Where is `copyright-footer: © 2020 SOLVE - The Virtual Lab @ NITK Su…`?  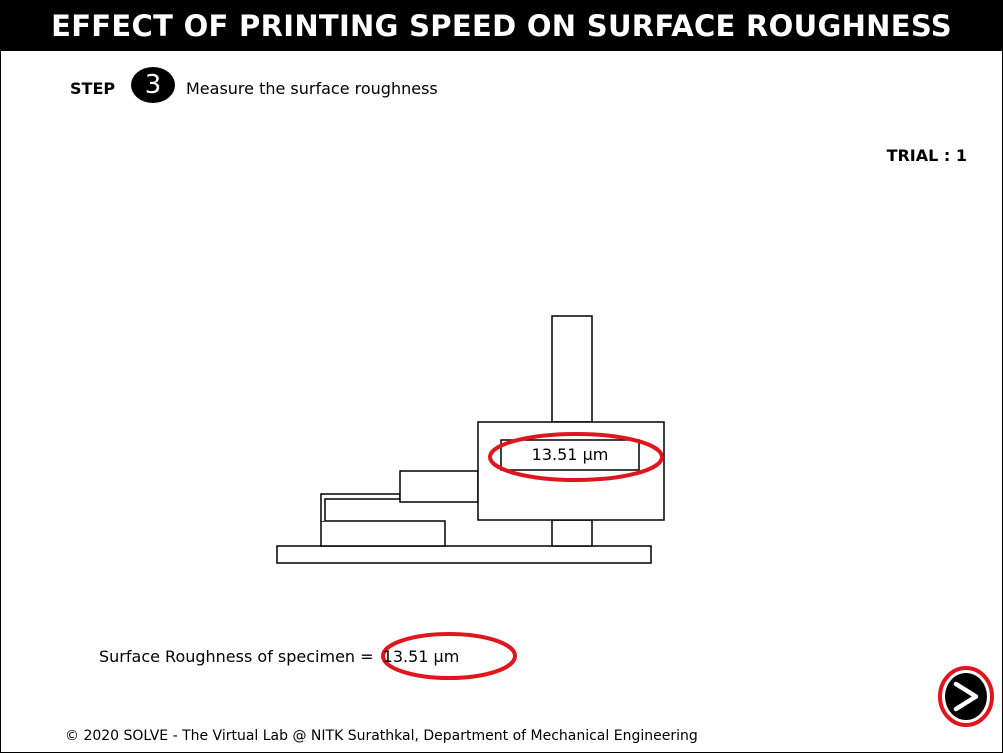 copyright-footer: © 2020 SOLVE - The Virtual Lab @ NITK Su… is located at coordinates (381, 736).